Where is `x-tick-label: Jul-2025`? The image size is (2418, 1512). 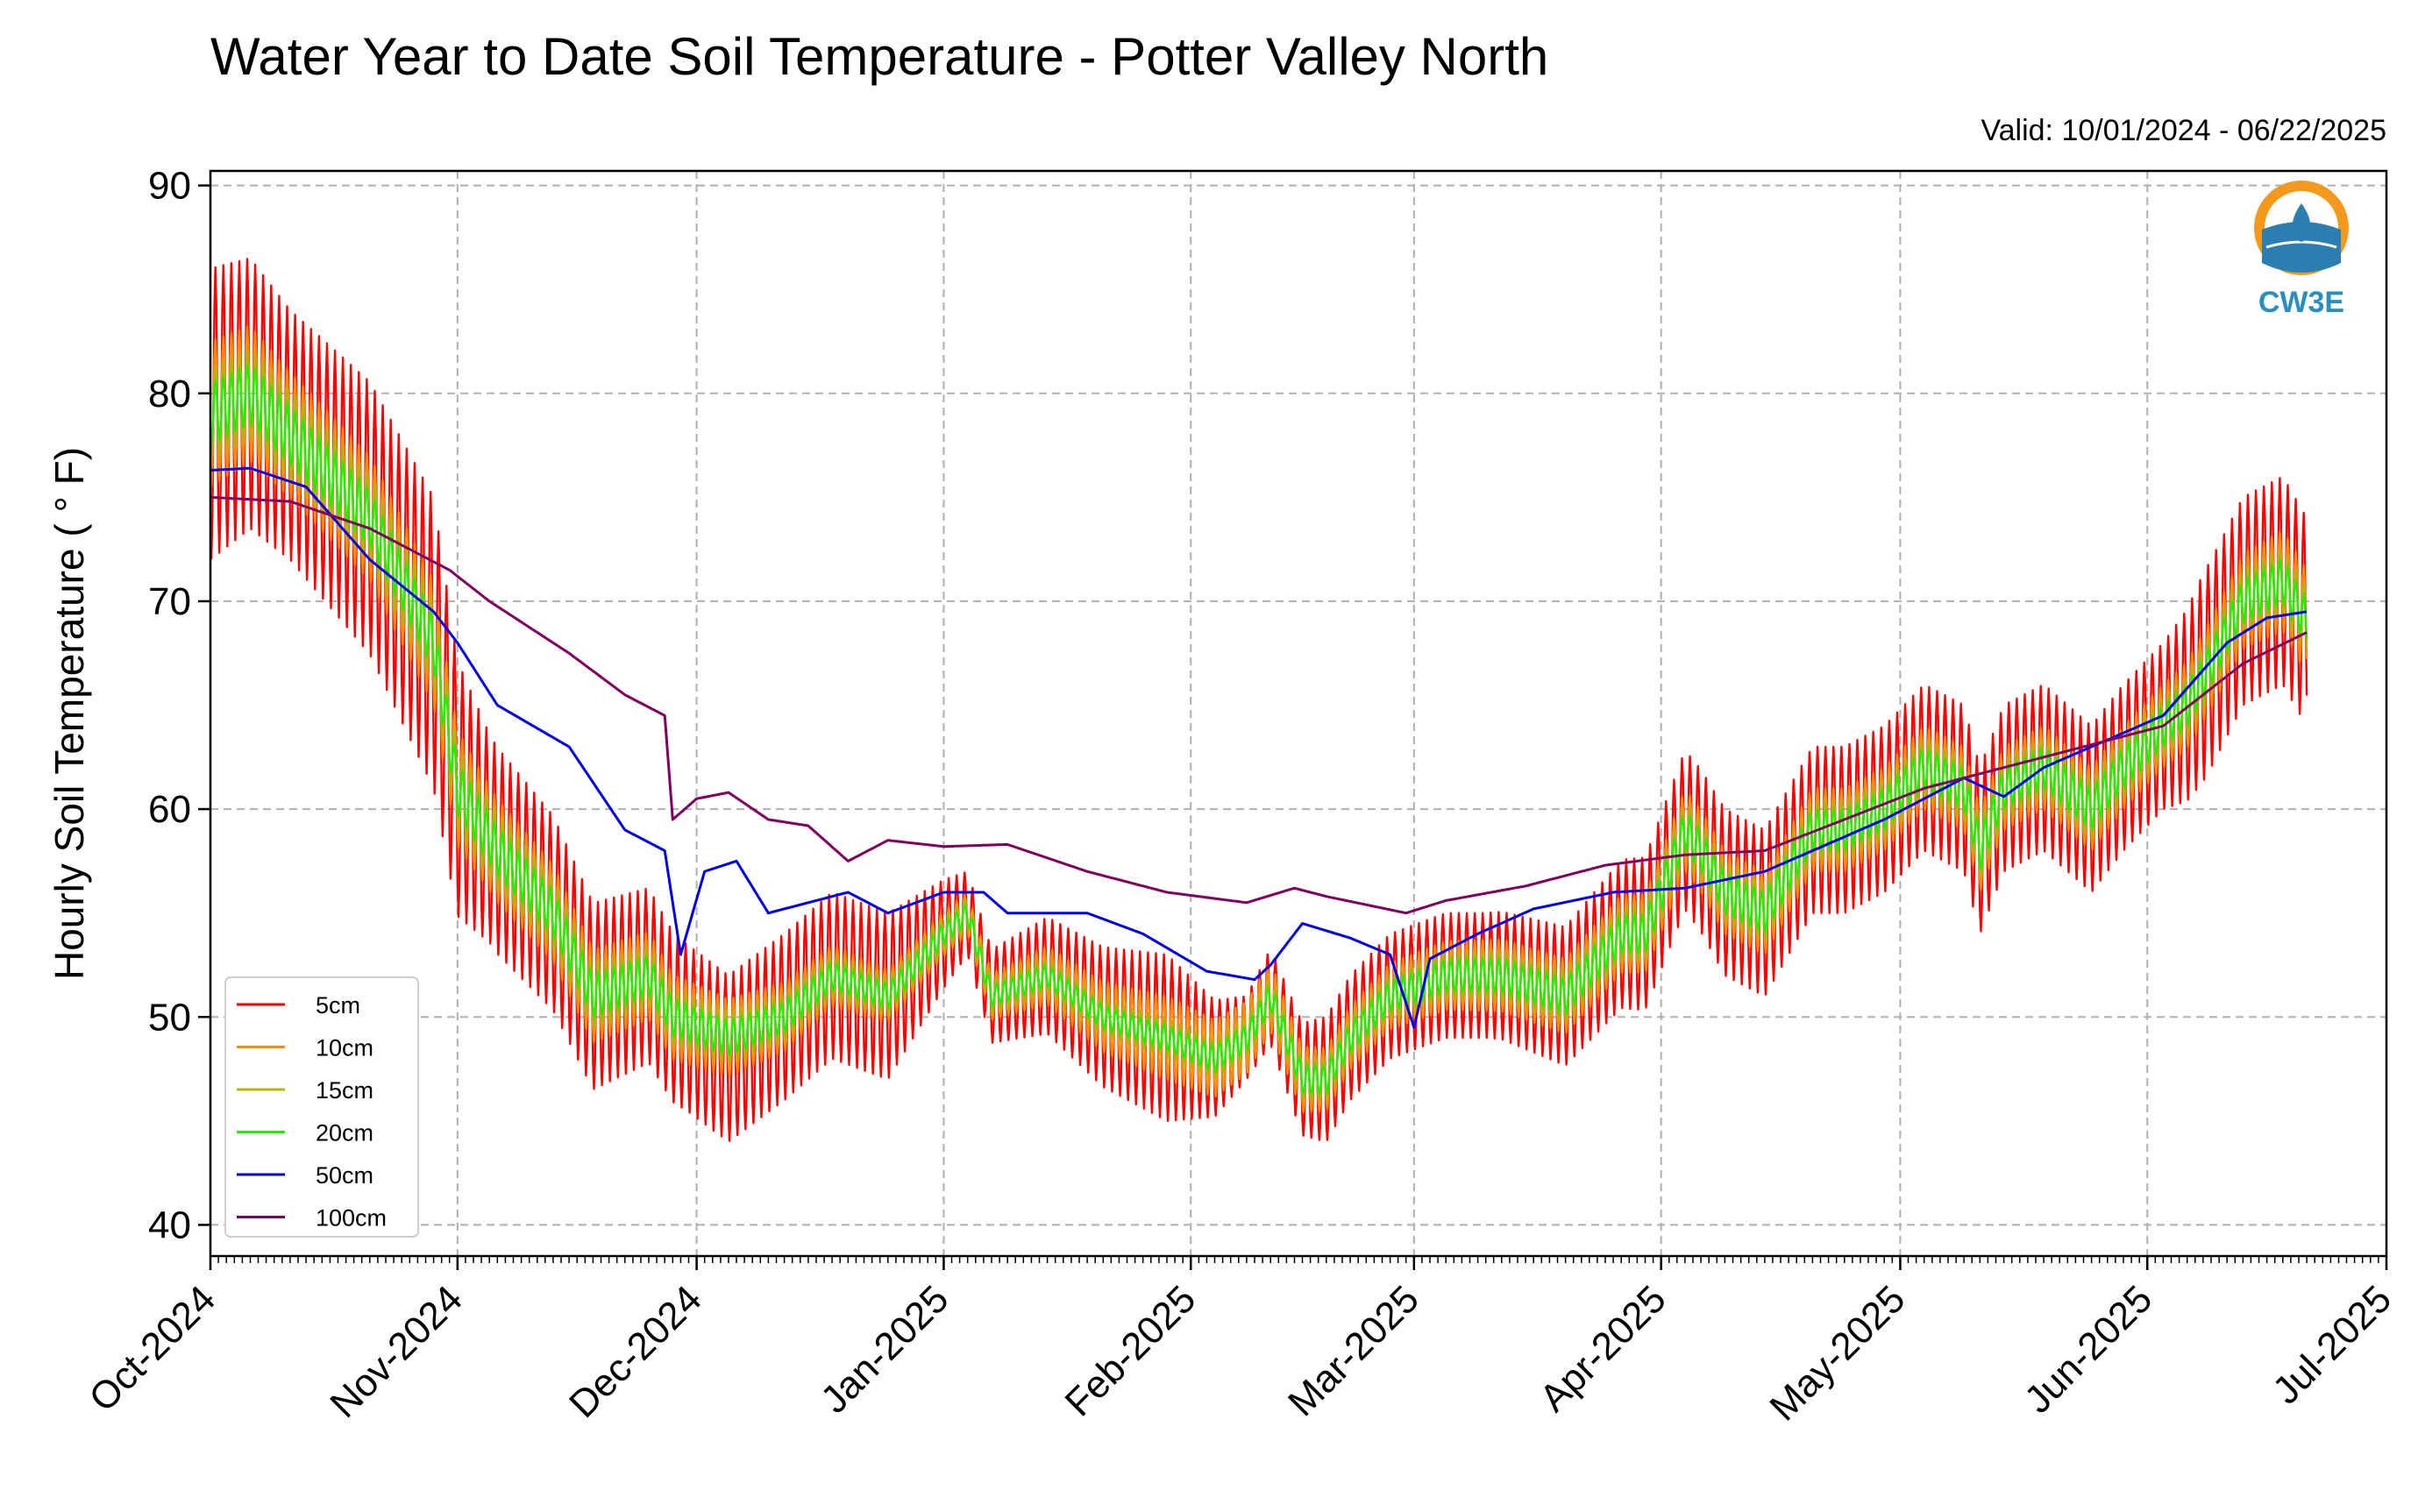
x-tick-label: Jul-2025 is located at coordinates (2332, 1344).